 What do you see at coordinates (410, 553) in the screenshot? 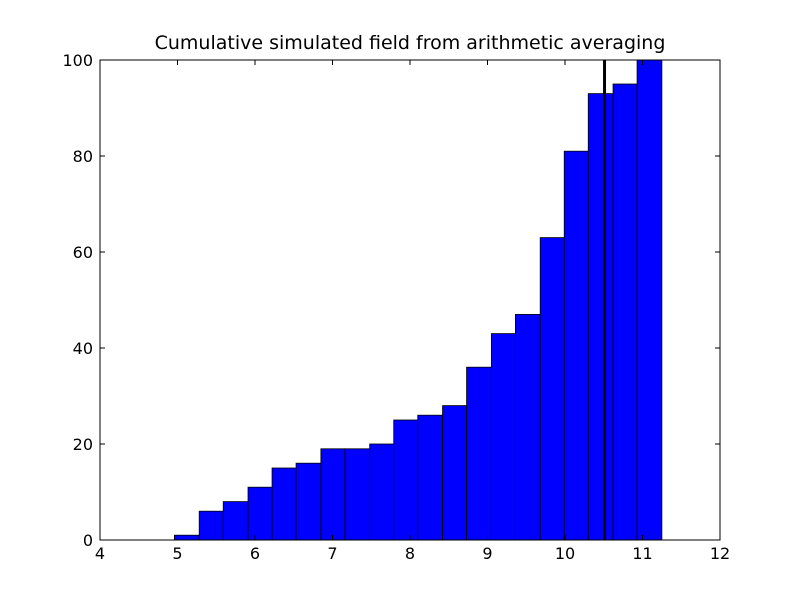
I see `x-tick-label: 8` at bounding box center [410, 553].